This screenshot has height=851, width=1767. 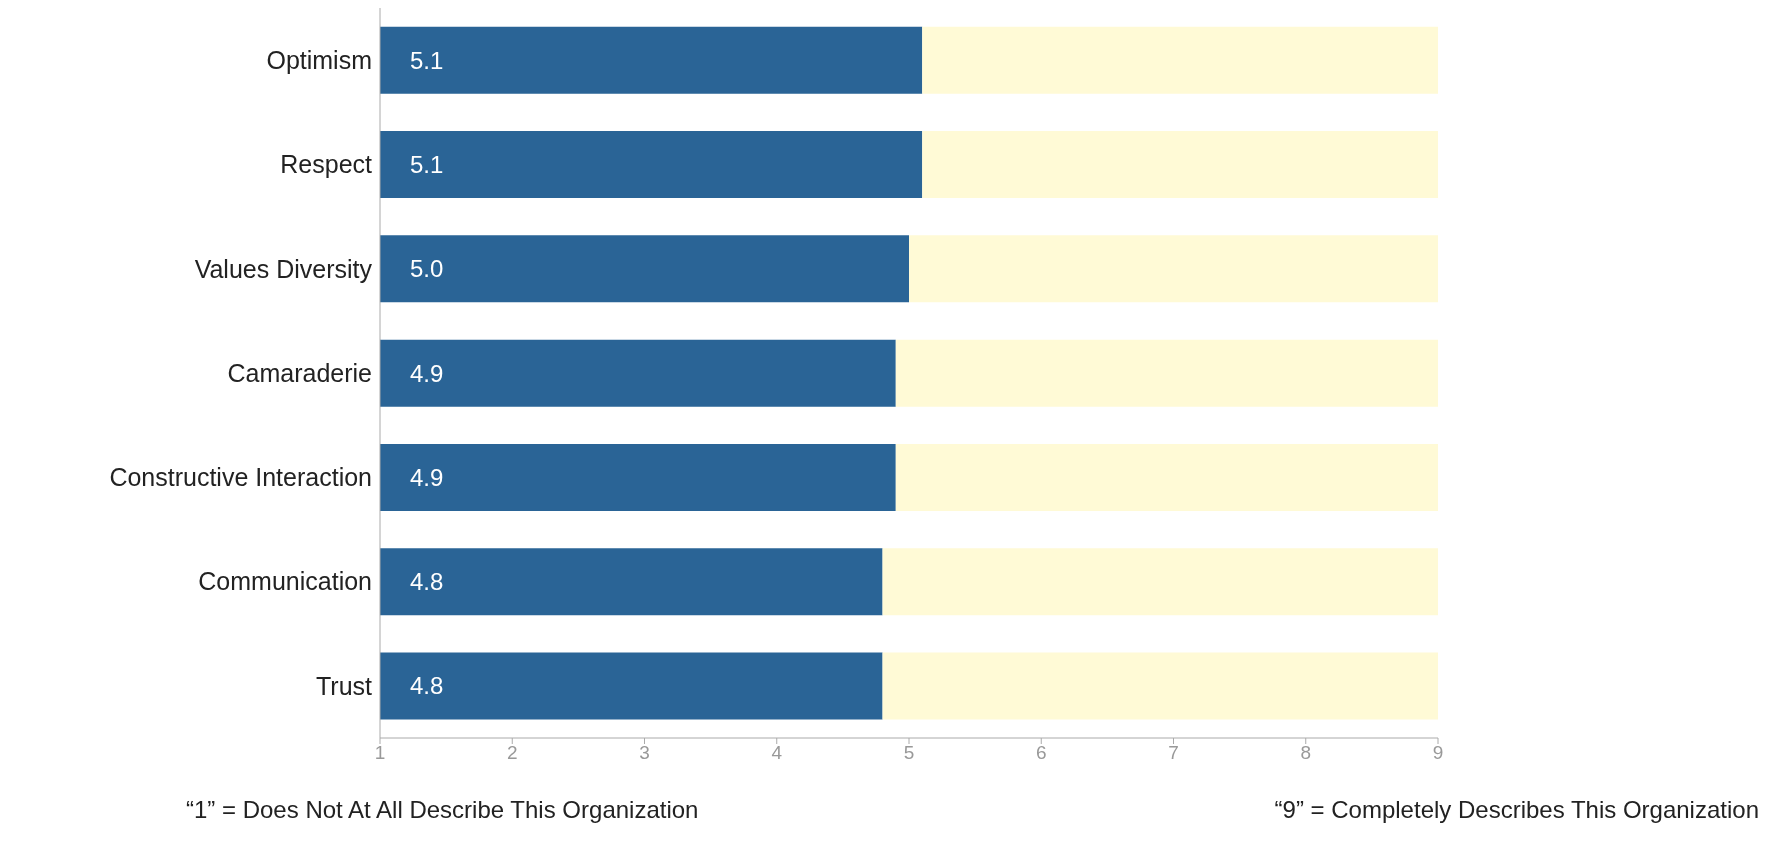 What do you see at coordinates (285, 581) in the screenshot?
I see `y-tick-label: Communication` at bounding box center [285, 581].